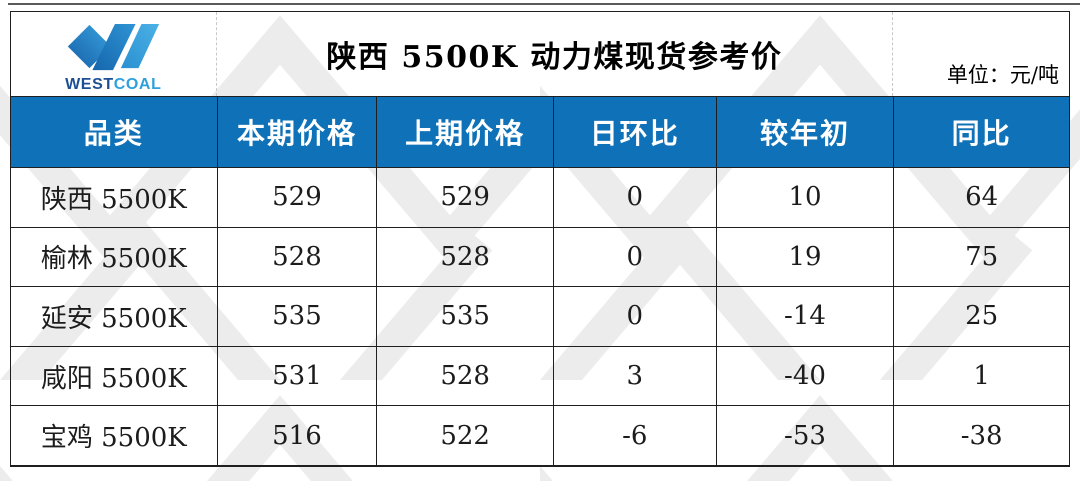 The height and width of the screenshot is (481, 1080). I want to click on column-header-previous-price: 上期价格, so click(464, 132).